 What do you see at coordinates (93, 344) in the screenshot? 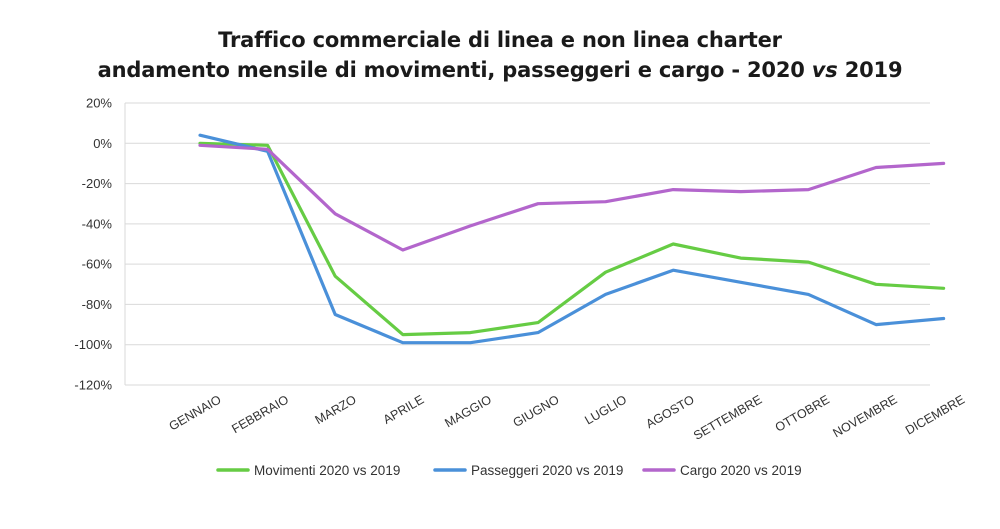
I see `y-tick-label: -100%` at bounding box center [93, 344].